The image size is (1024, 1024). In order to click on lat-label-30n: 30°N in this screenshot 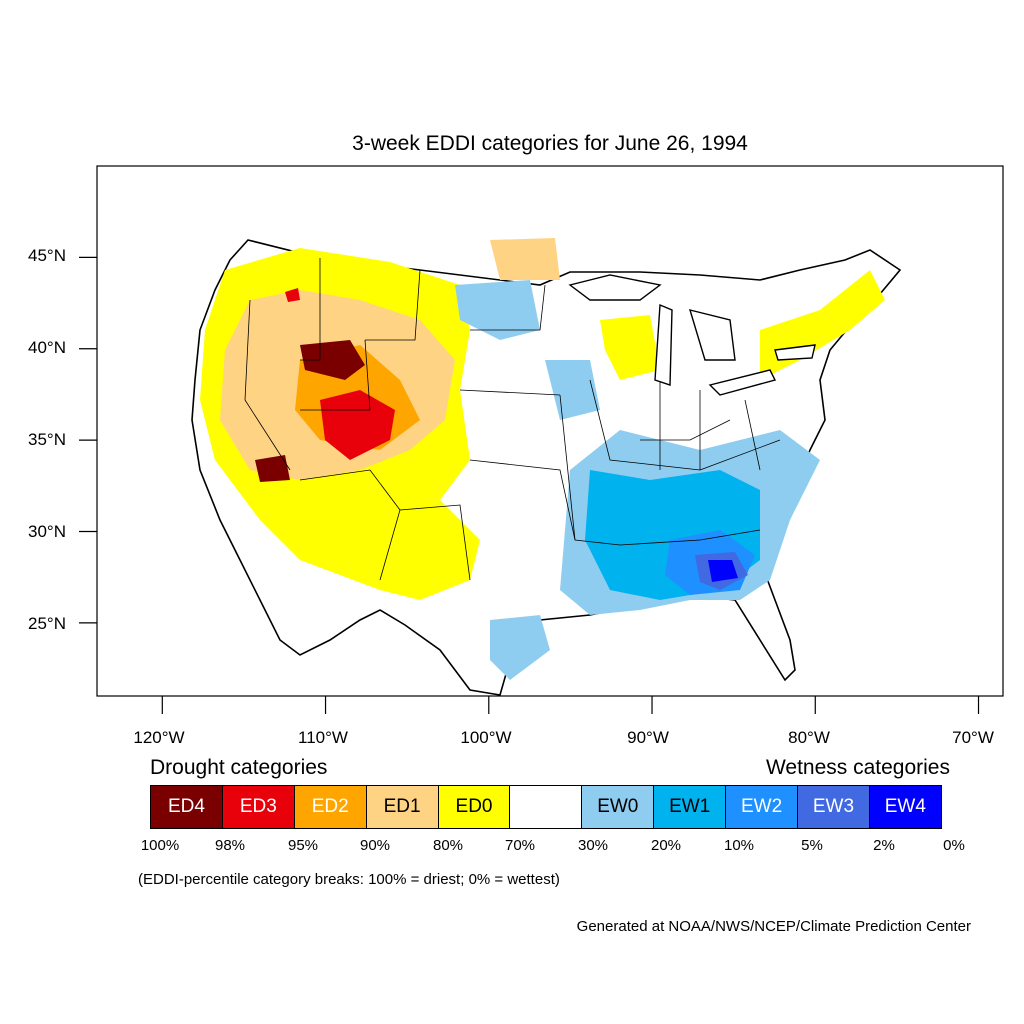, I will do `click(47, 531)`.